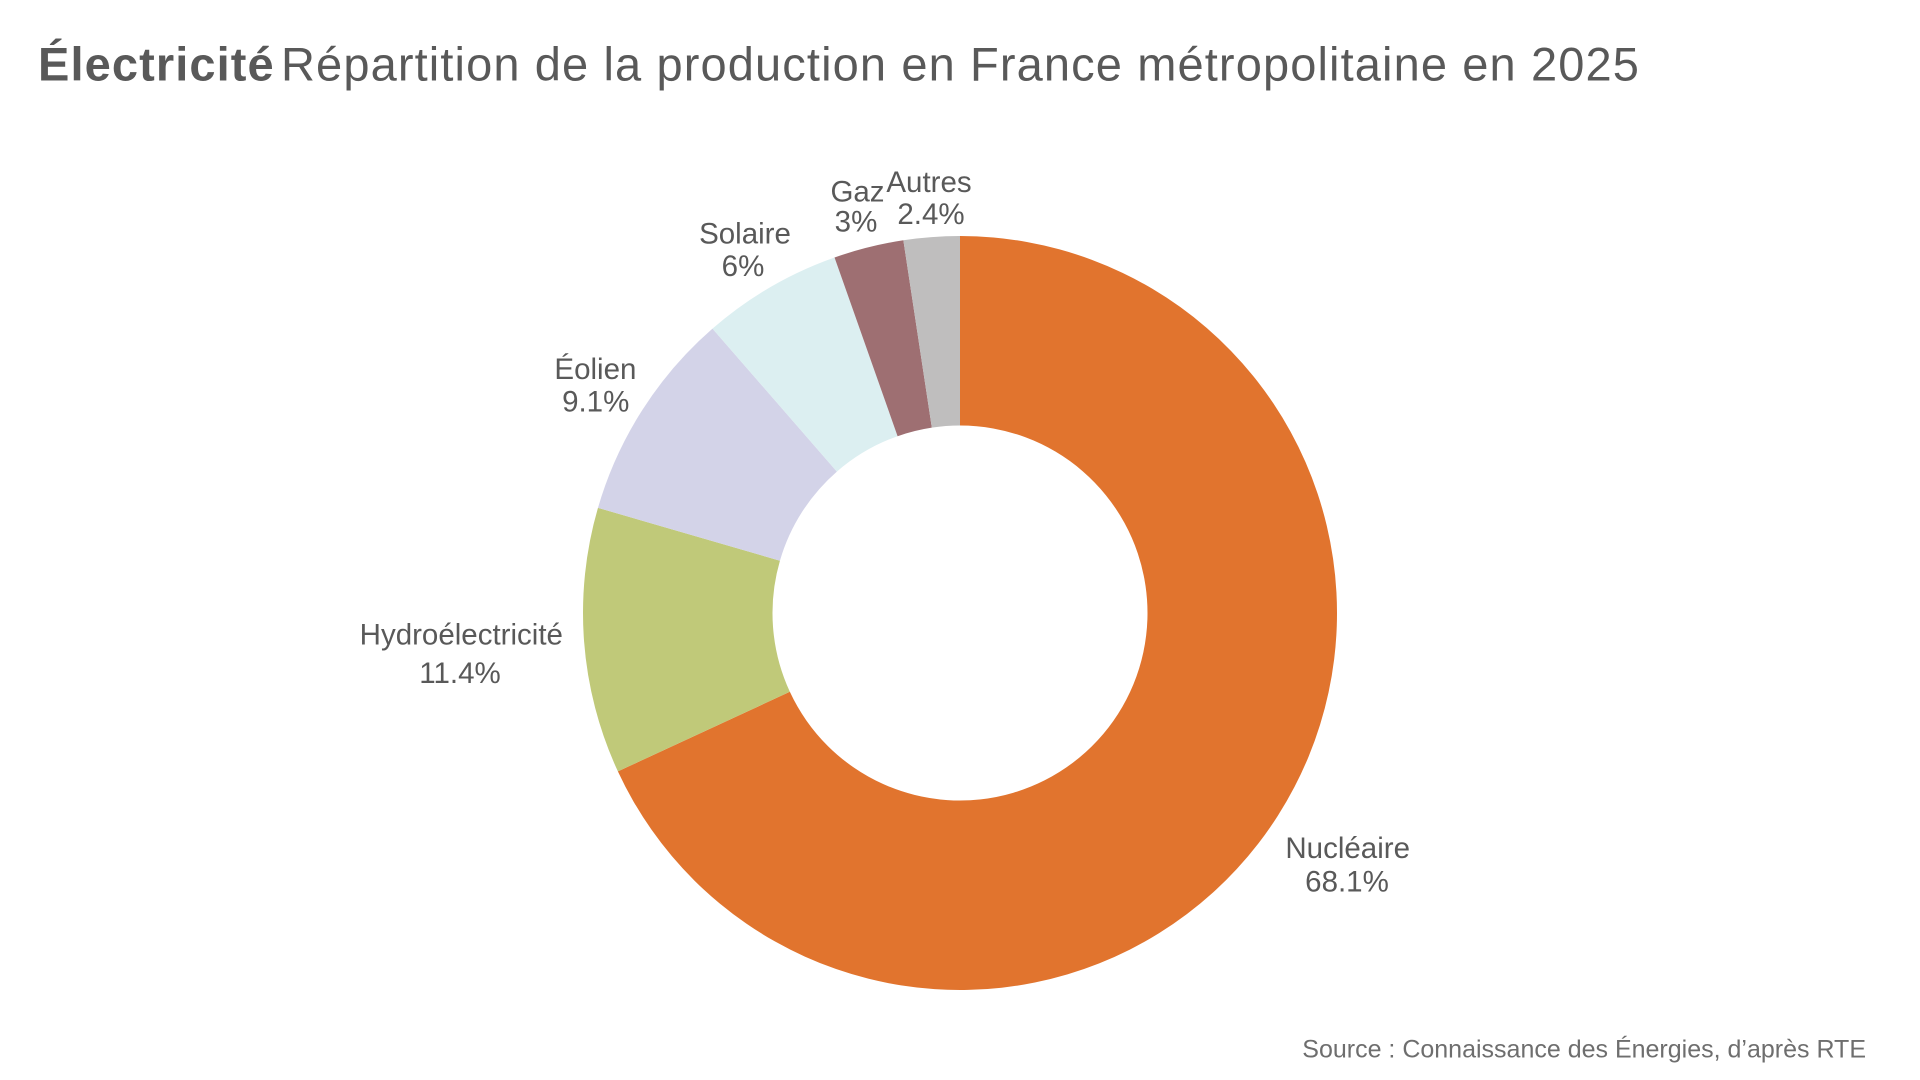 This screenshot has height=1080, width=1920. Describe the element at coordinates (1347, 881) in the screenshot. I see `svg-text: 68.1%` at that location.